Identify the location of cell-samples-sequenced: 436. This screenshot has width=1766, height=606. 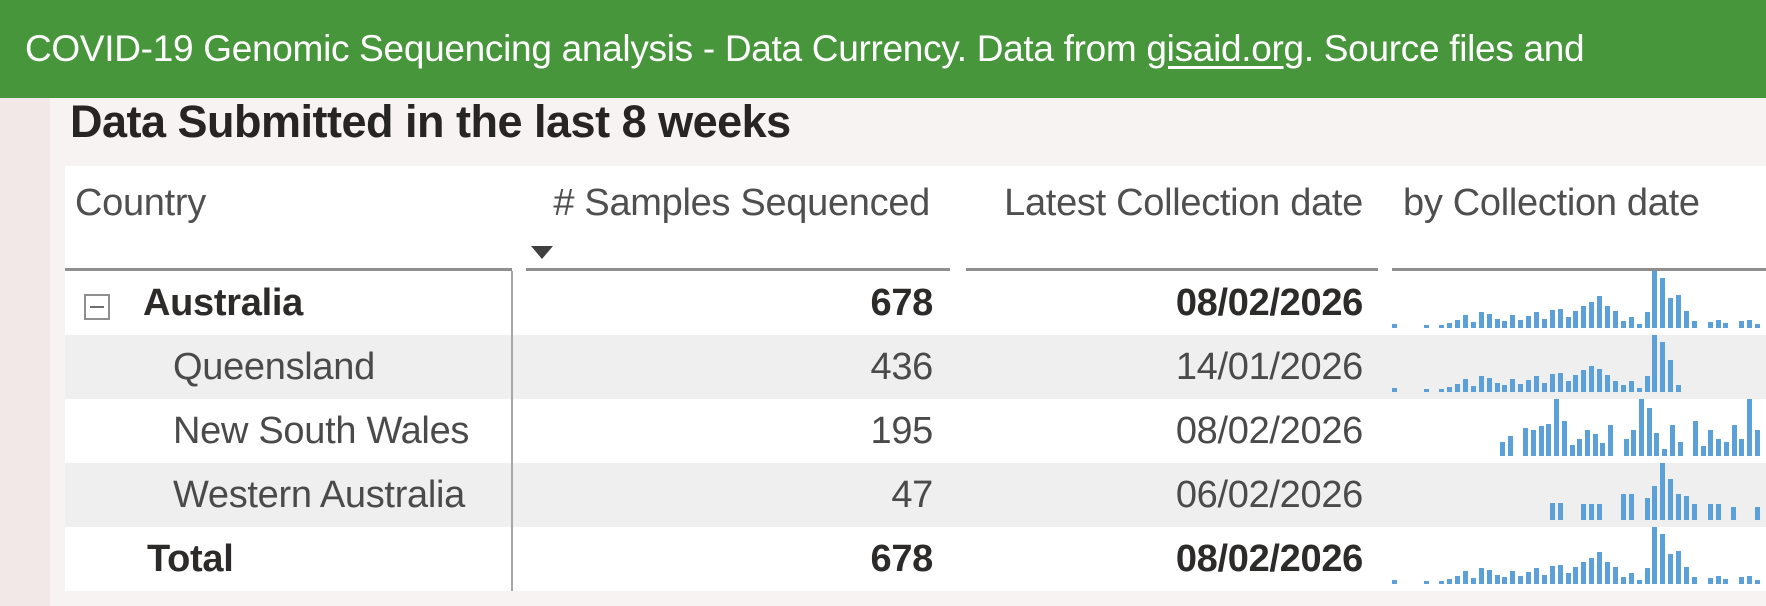
(901, 367).